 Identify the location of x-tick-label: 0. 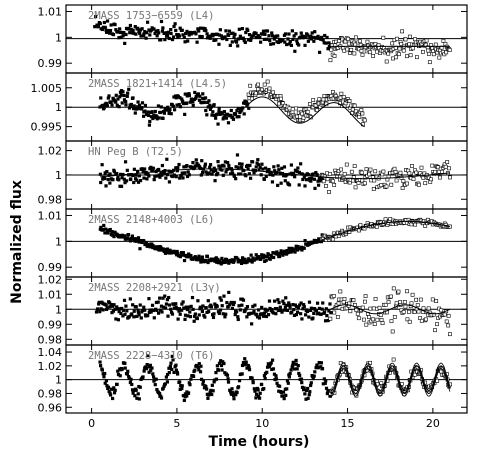
(91, 423).